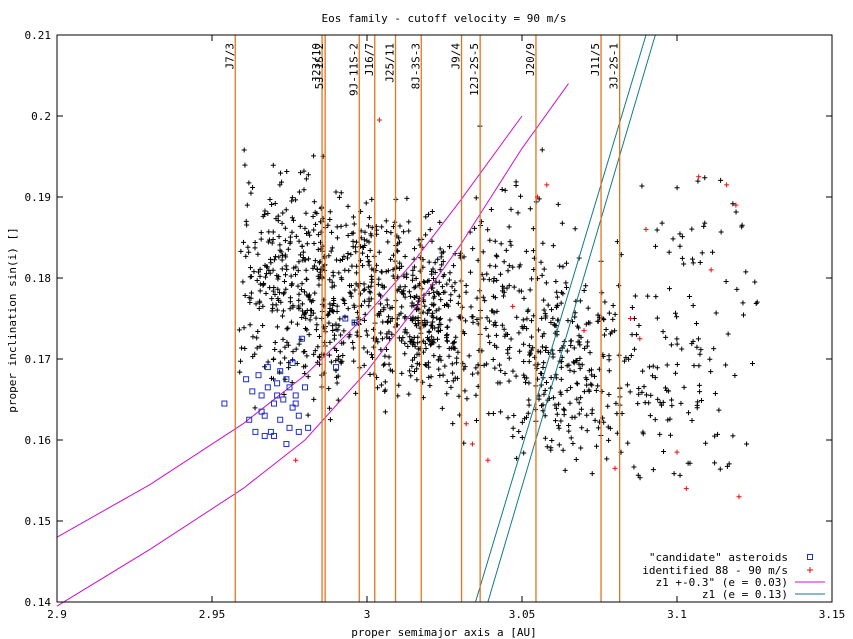  Describe the element at coordinates (415, 66) in the screenshot. I see `resonance-label: 8J-3S-3` at that location.